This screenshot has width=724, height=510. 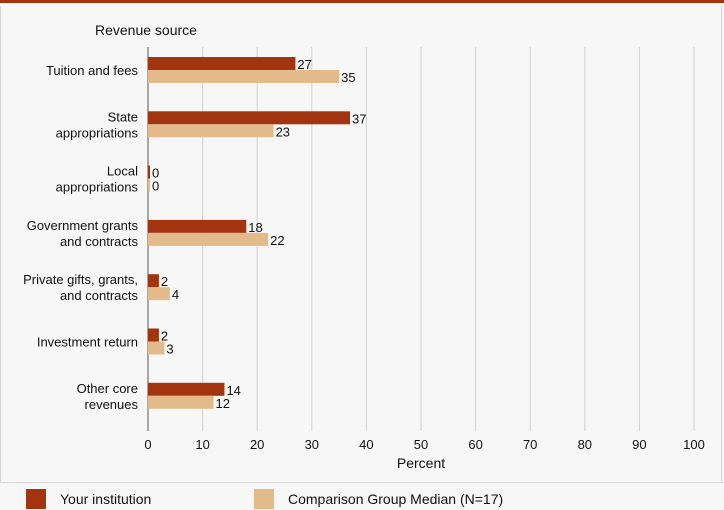 What do you see at coordinates (257, 444) in the screenshot?
I see `x-tick-label: 20` at bounding box center [257, 444].